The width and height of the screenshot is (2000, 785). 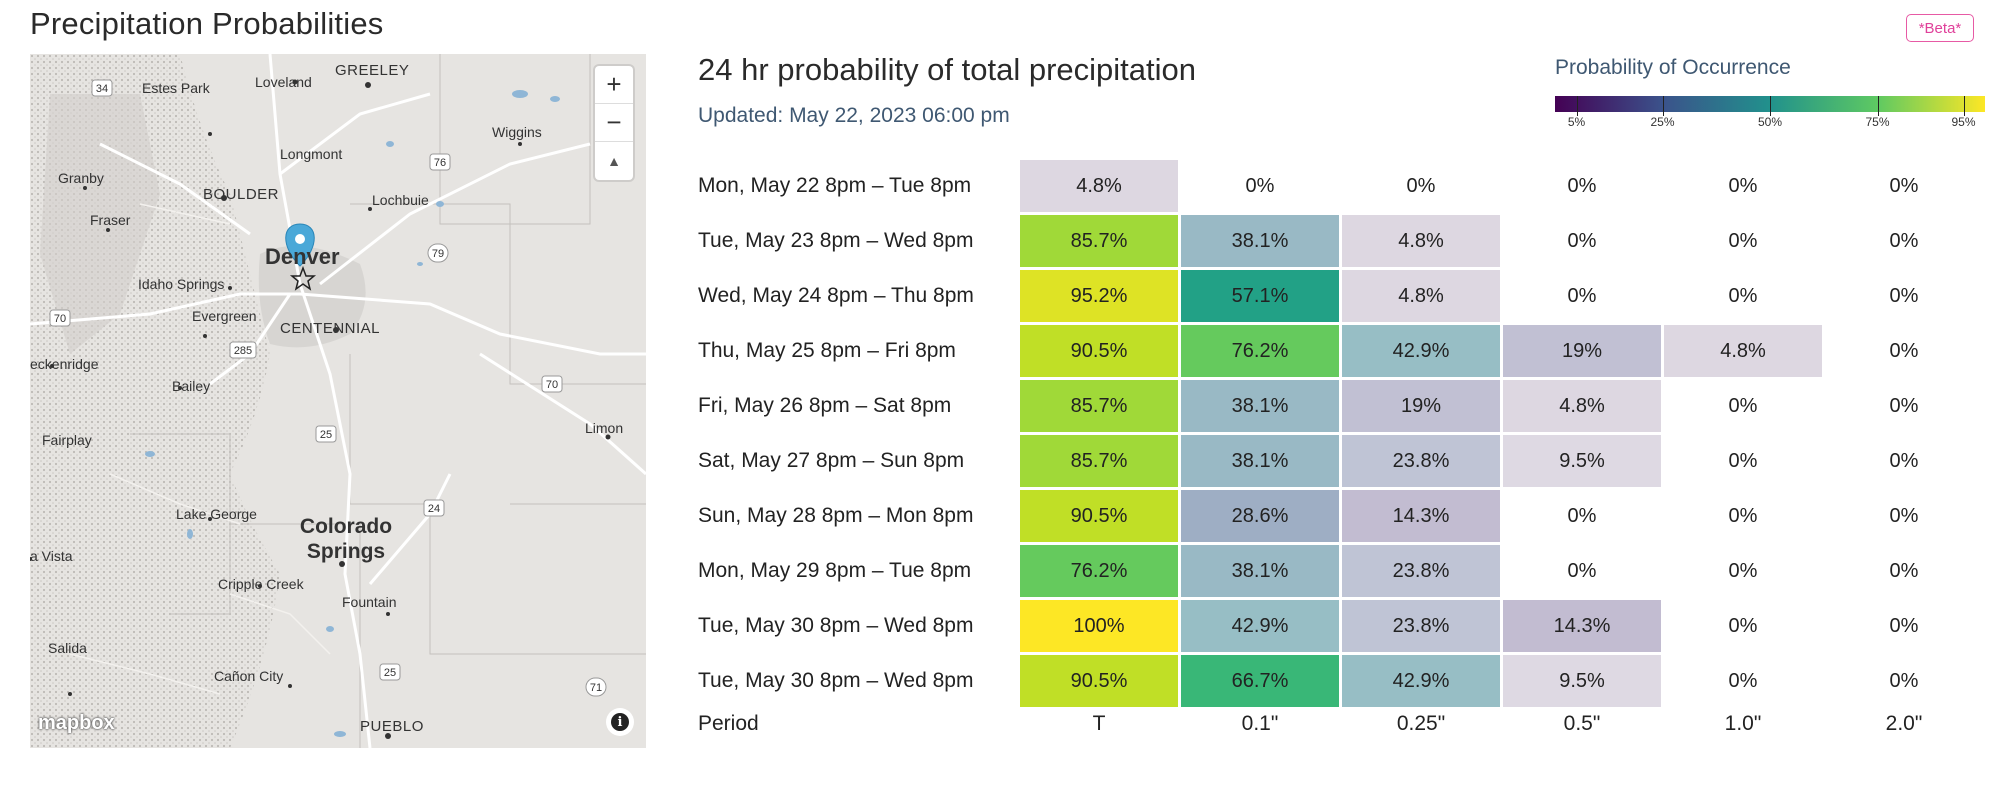 I want to click on map-label-limon: Limon, so click(x=604, y=428).